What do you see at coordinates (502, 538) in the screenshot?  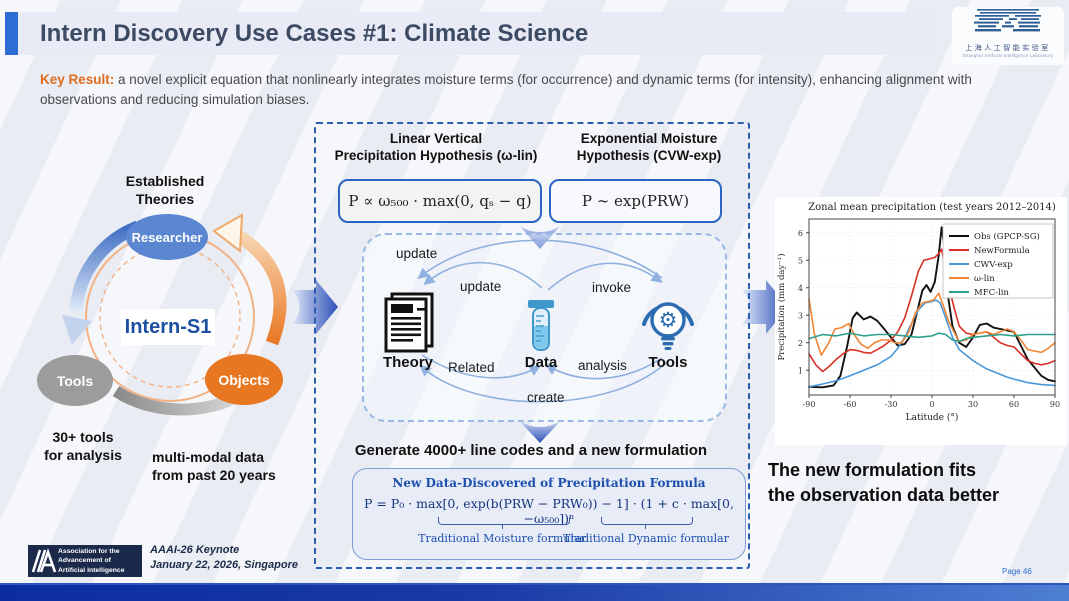 I see `moisture-brace-label: Traditional Moisture formular` at bounding box center [502, 538].